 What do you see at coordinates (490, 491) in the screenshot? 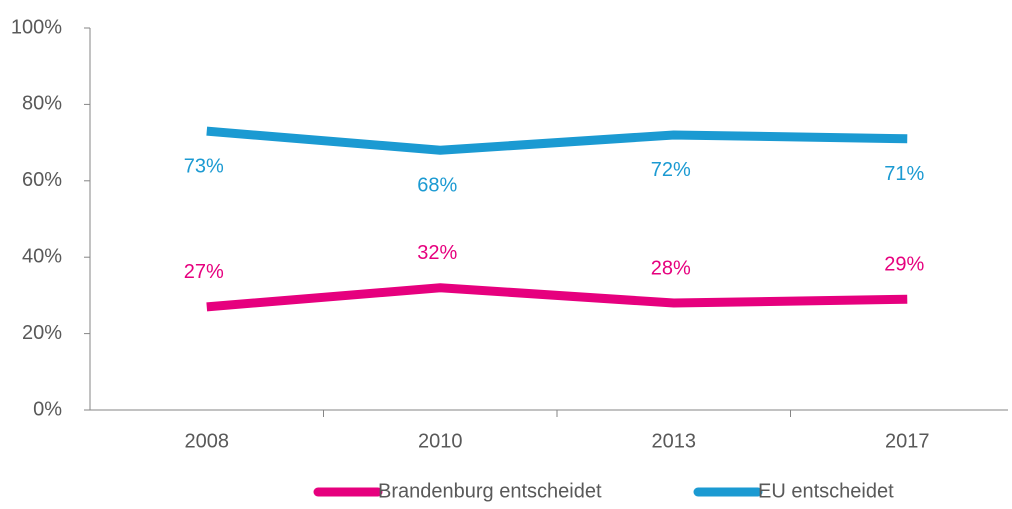
I see `legend-label: Brandenburg entscheidet` at bounding box center [490, 491].